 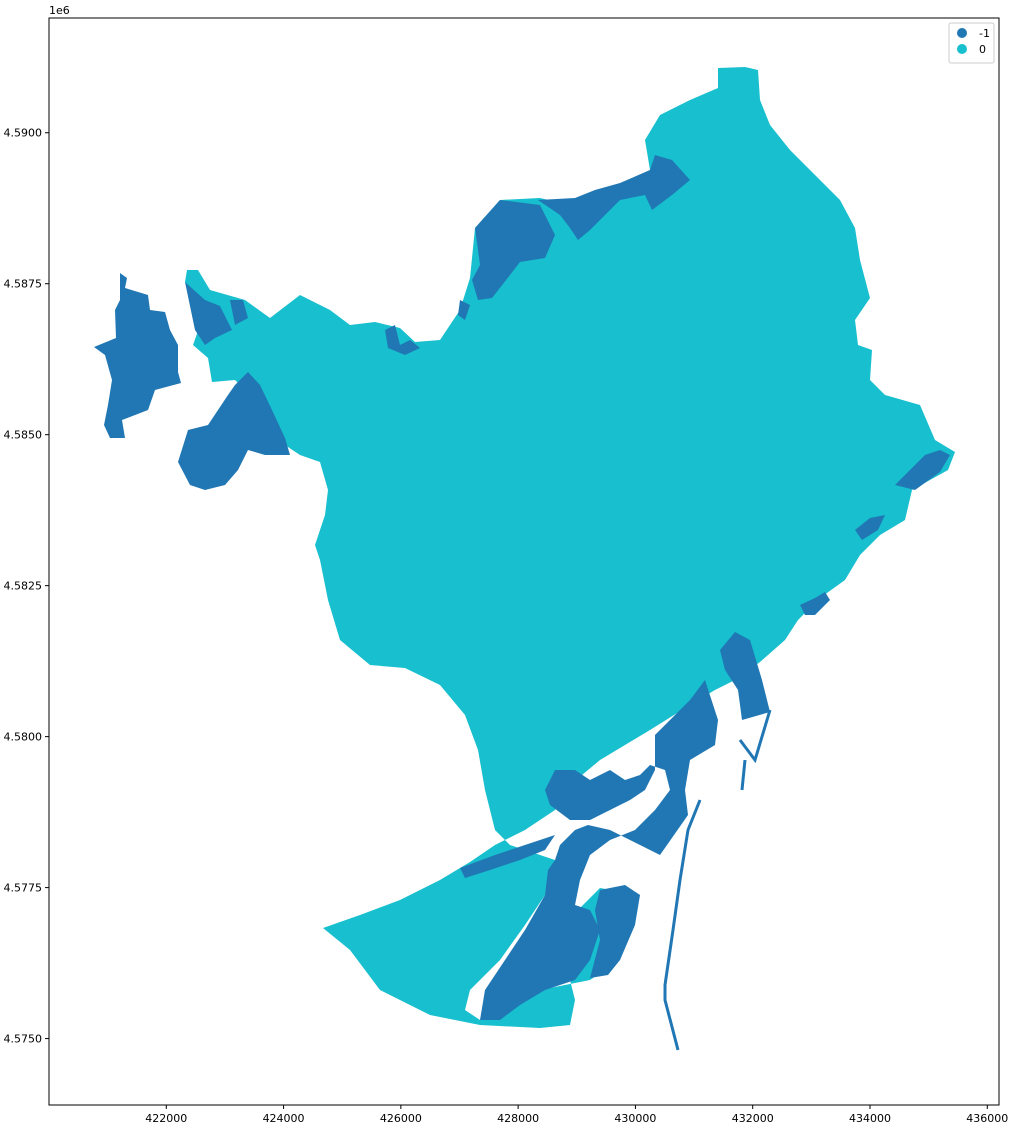 What do you see at coordinates (615, 931) in the screenshot?
I see `region-category-neg1-port-south` at bounding box center [615, 931].